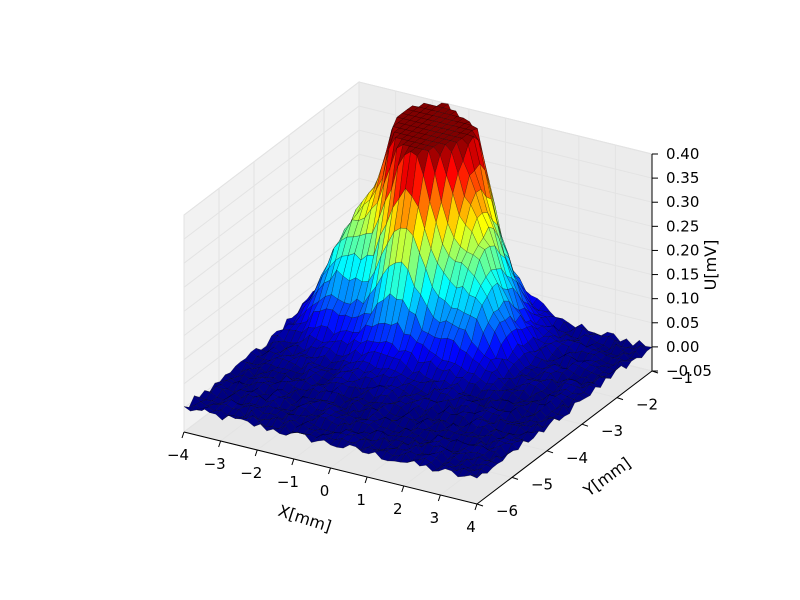  What do you see at coordinates (471, 527) in the screenshot?
I see `x-tick-label: 4` at bounding box center [471, 527].